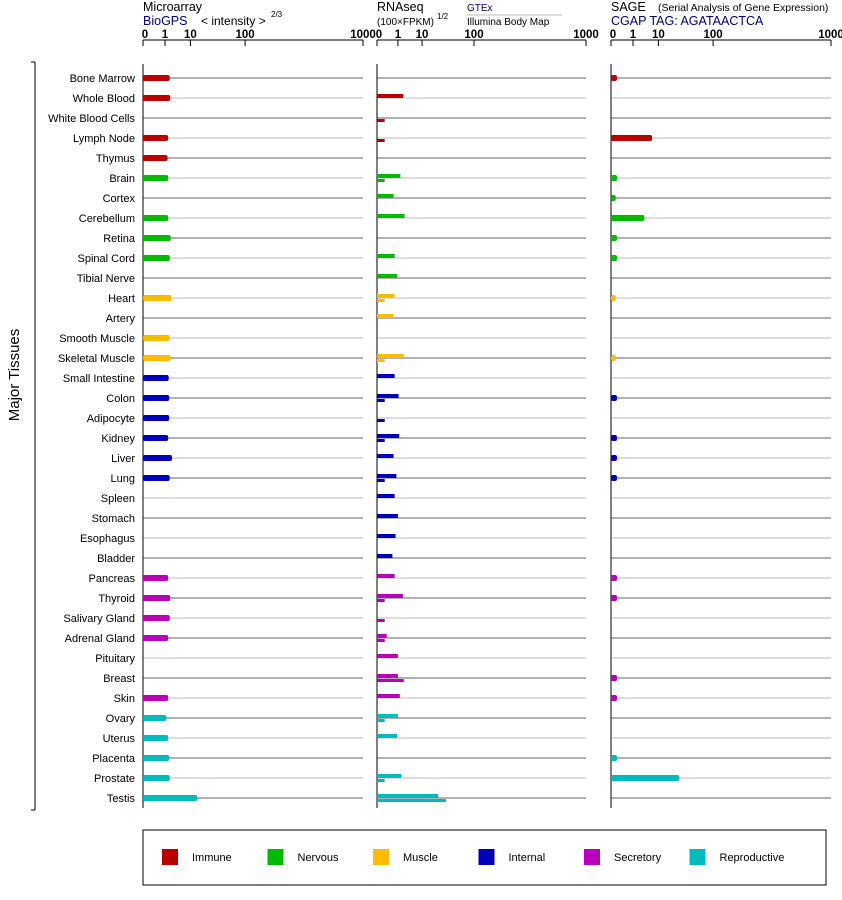 The image size is (842, 900). What do you see at coordinates (379, 35) in the screenshot?
I see `x-tick-label: 0` at bounding box center [379, 35].